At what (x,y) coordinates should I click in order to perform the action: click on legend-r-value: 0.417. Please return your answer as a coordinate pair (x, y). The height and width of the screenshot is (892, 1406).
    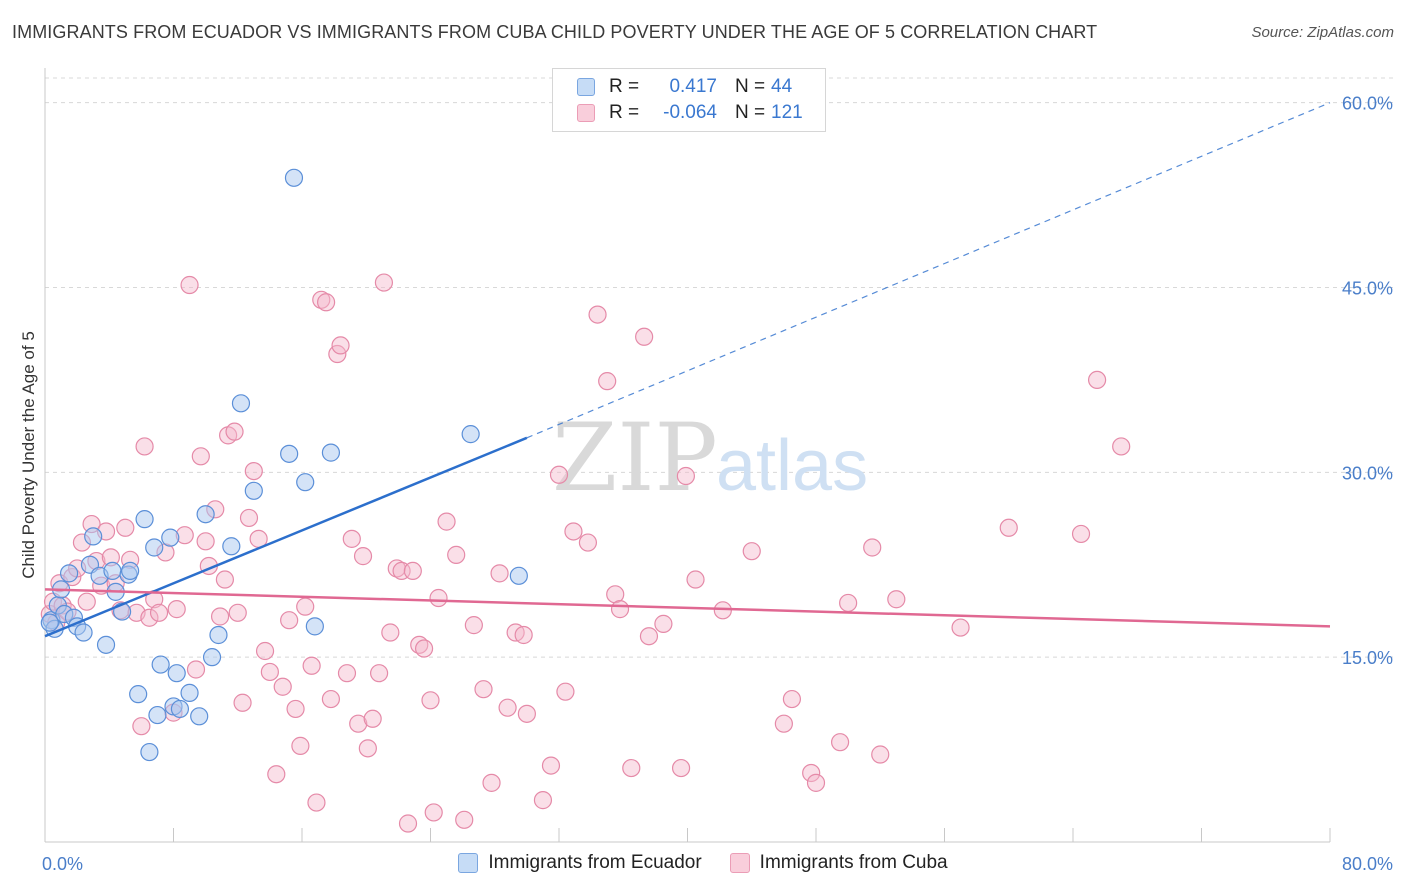
    Looking at the image, I should click on (693, 86).